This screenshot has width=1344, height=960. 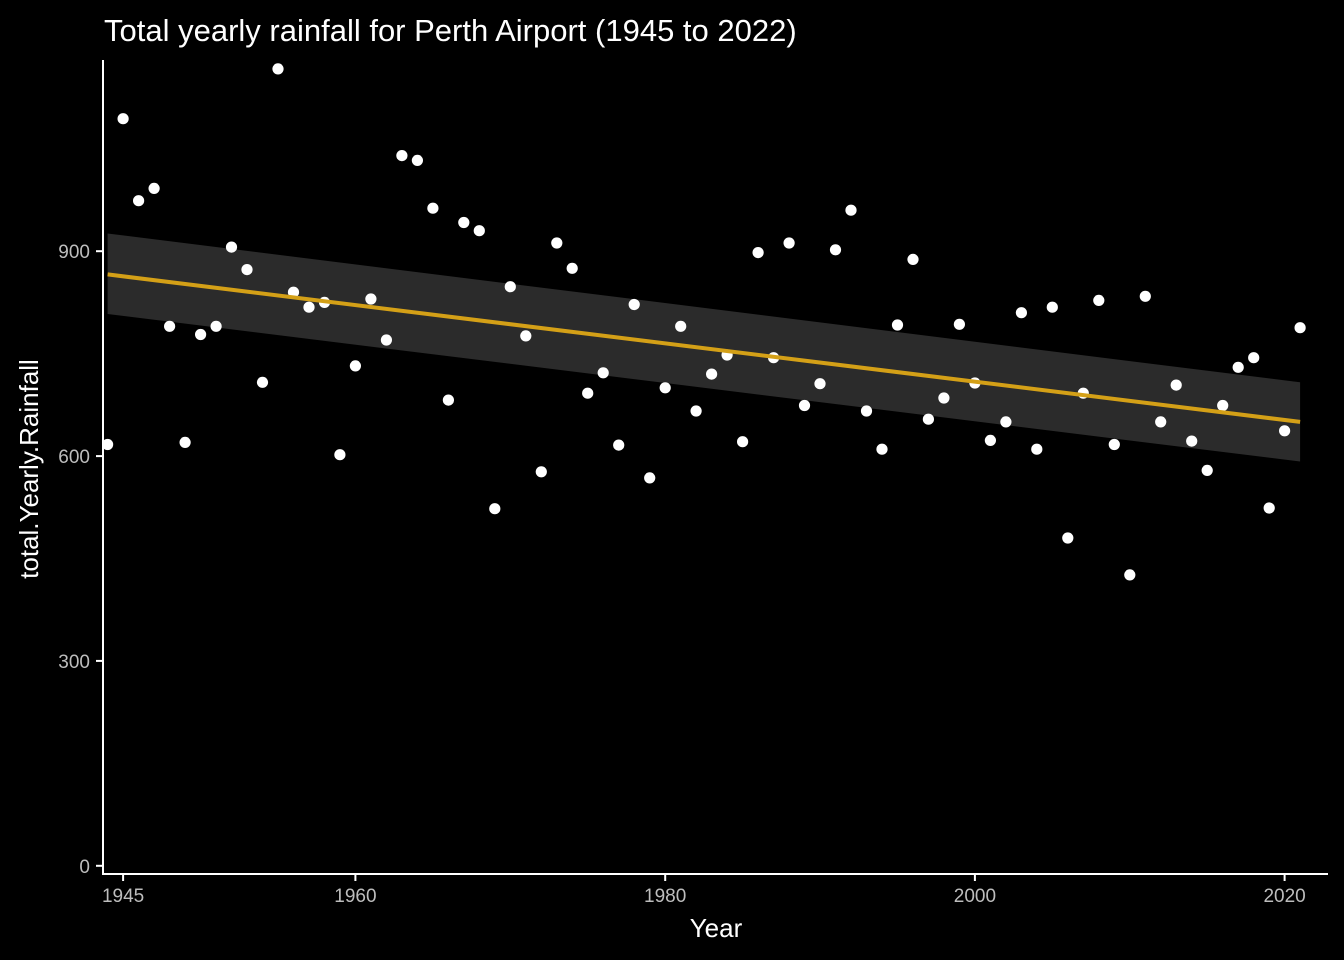 I want to click on trend-line-layer, so click(x=704, y=348).